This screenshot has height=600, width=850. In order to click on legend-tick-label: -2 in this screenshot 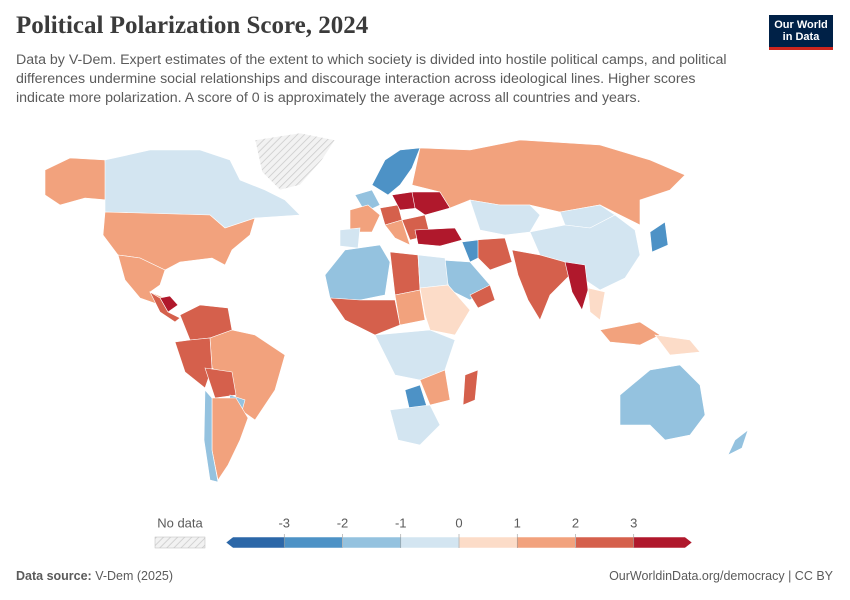, I will do `click(343, 522)`.